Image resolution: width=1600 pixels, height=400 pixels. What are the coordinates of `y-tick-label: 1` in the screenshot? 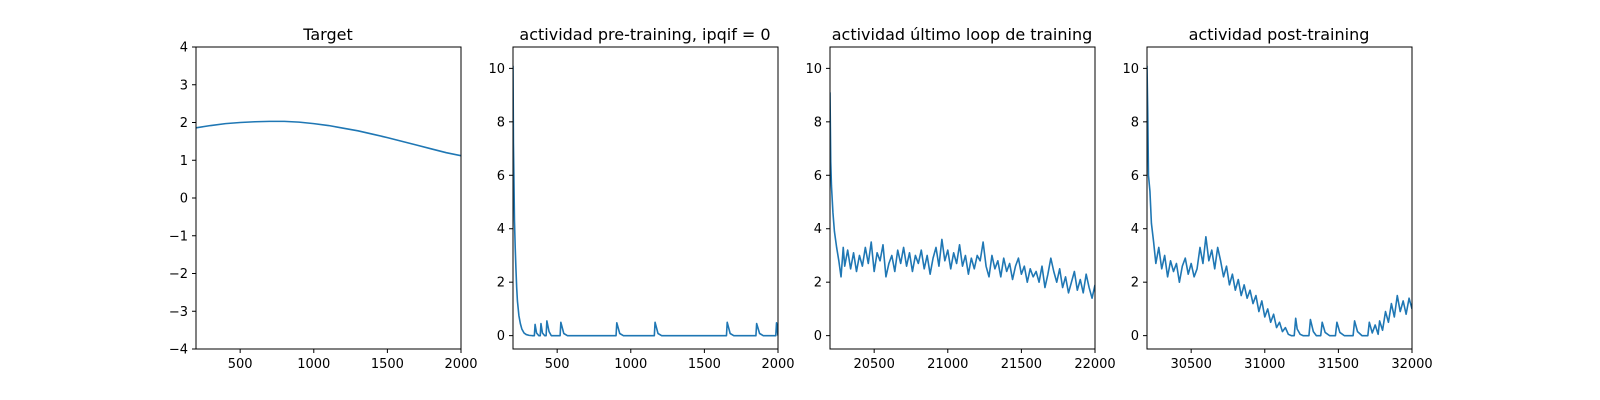 It's located at (184, 161).